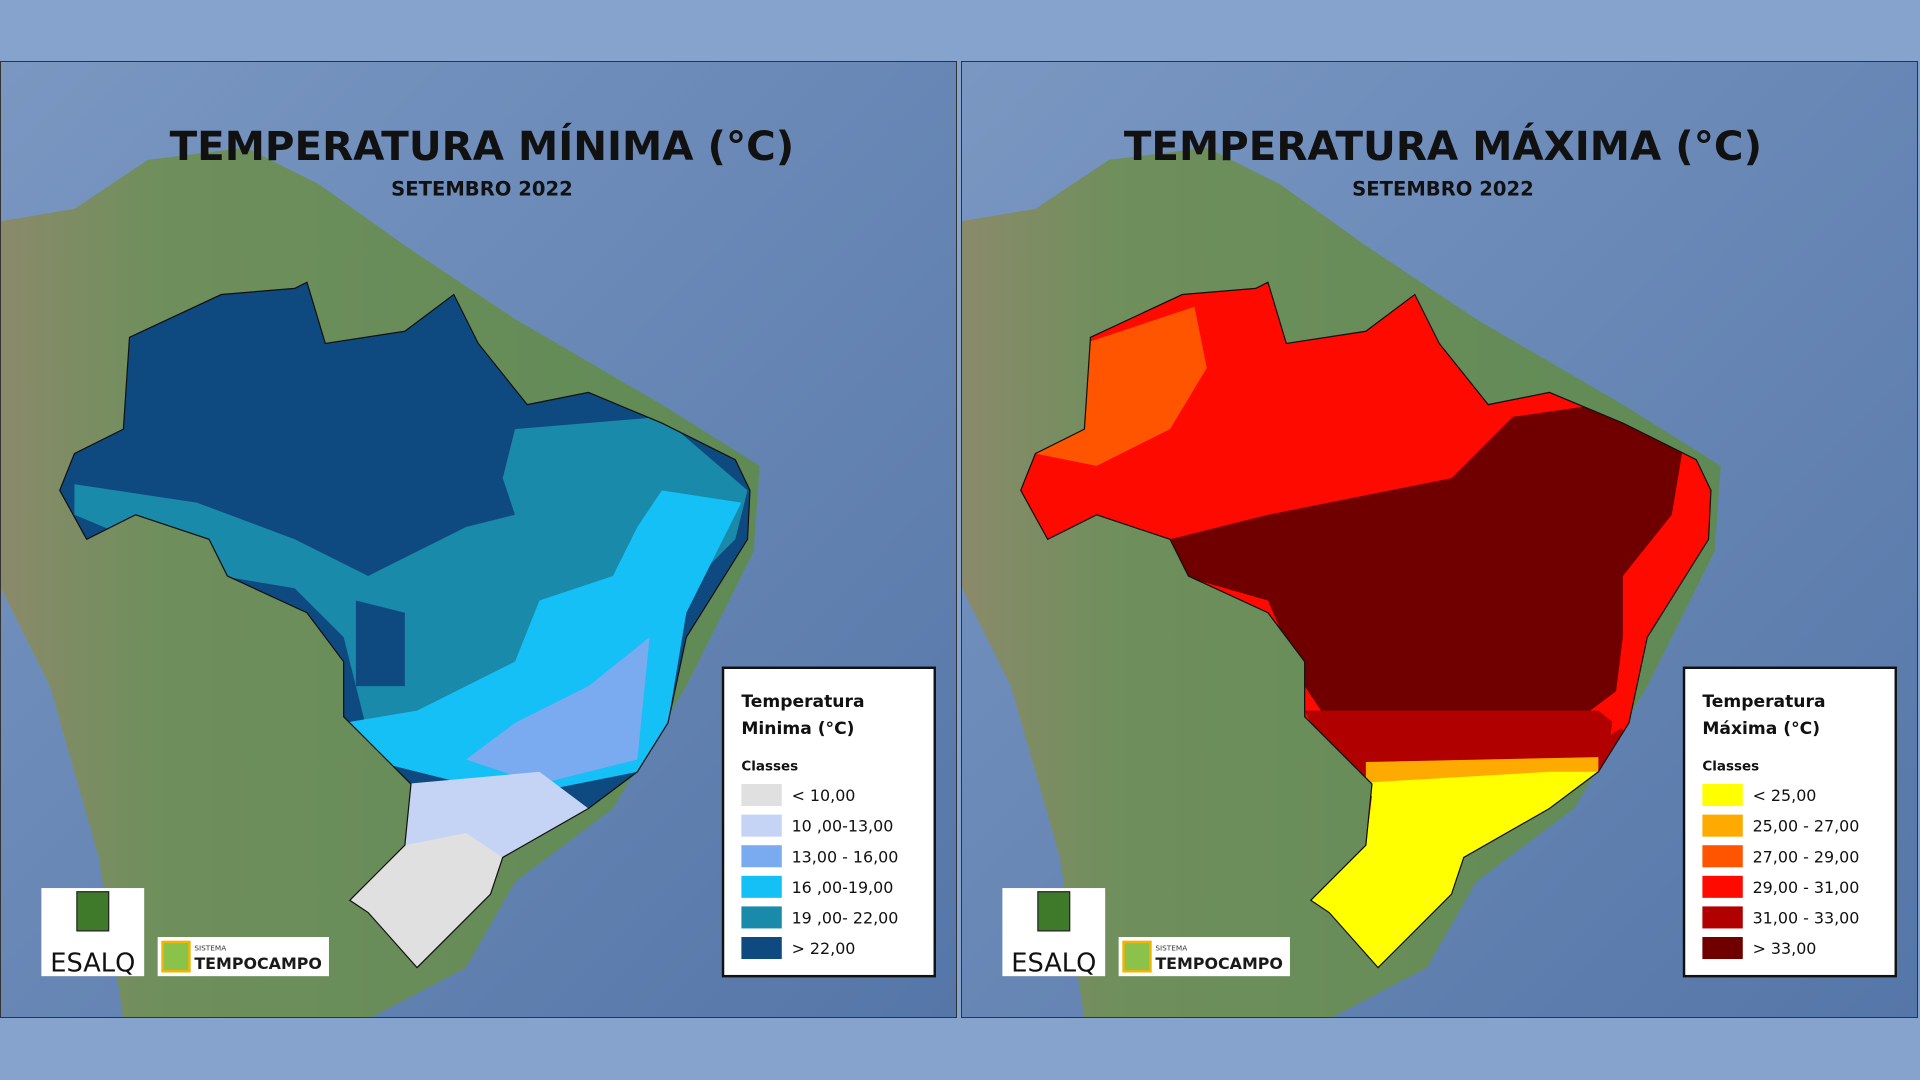 Image resolution: width=1920 pixels, height=1080 pixels. I want to click on map-title: TEMPERATURA MÁXIMA (°C), so click(1443, 146).